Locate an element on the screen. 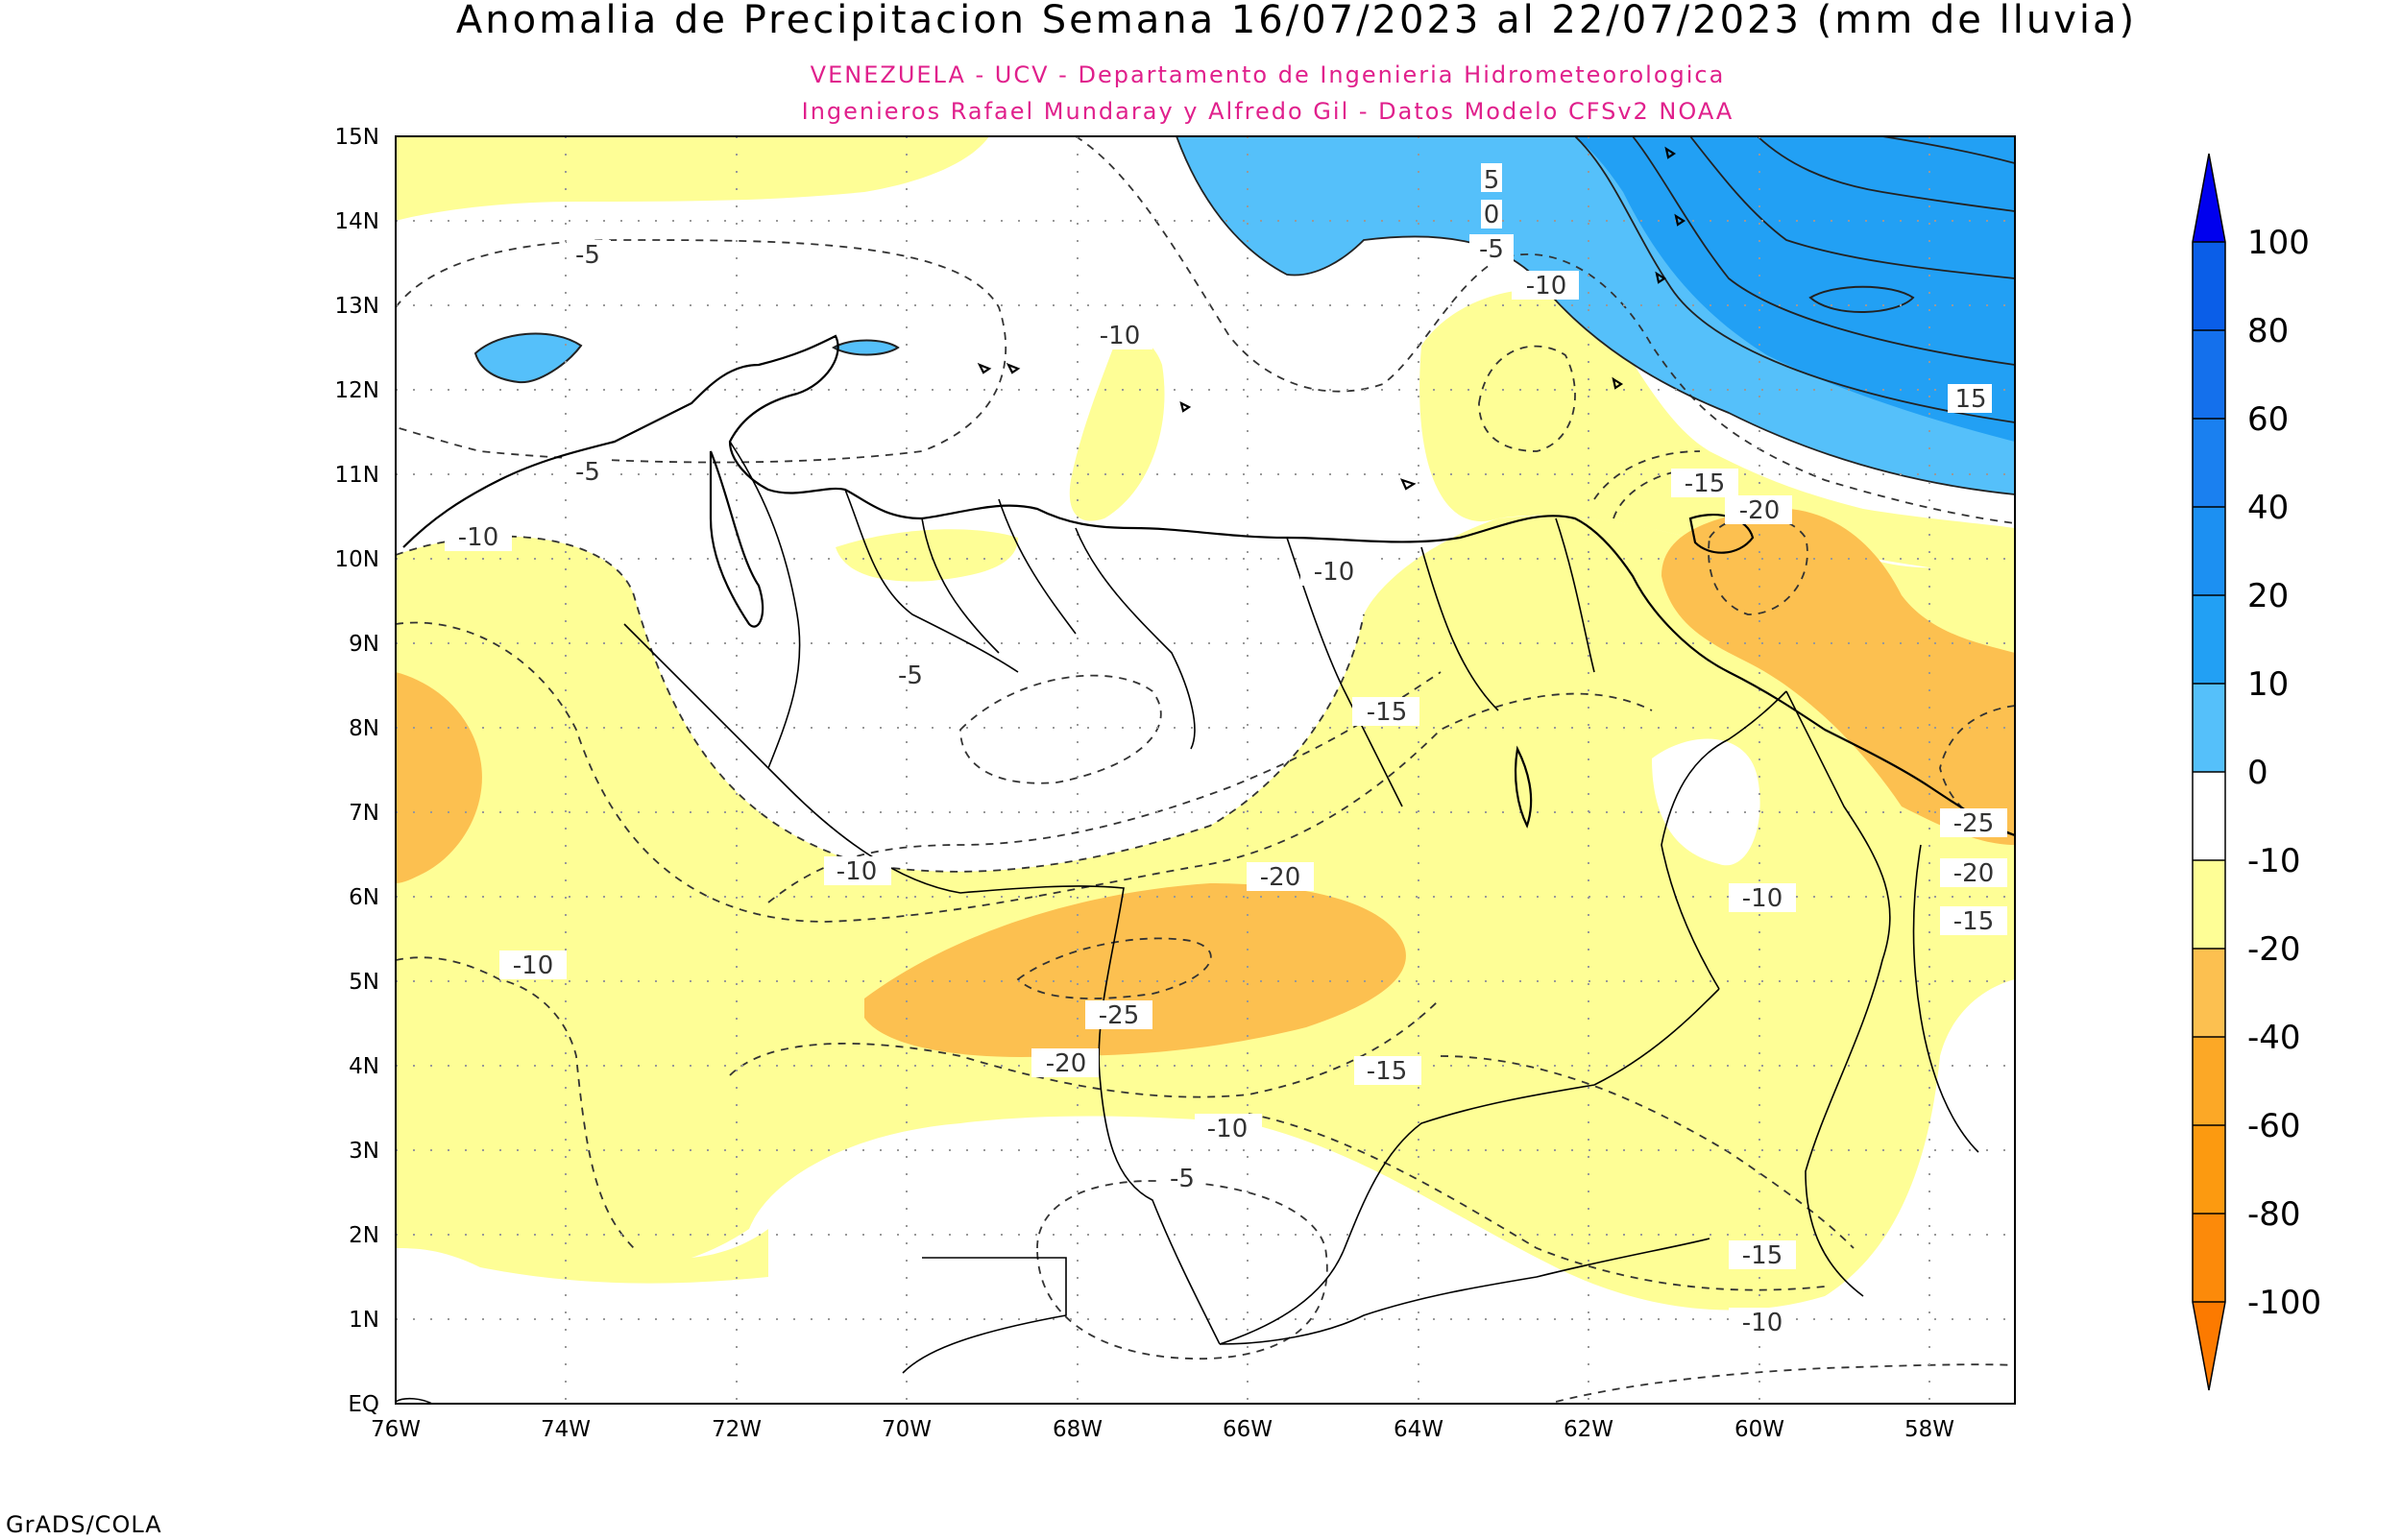 Image resolution: width=2401 pixels, height=1540 pixels. blue-blob-east is located at coordinates (1861, 299).